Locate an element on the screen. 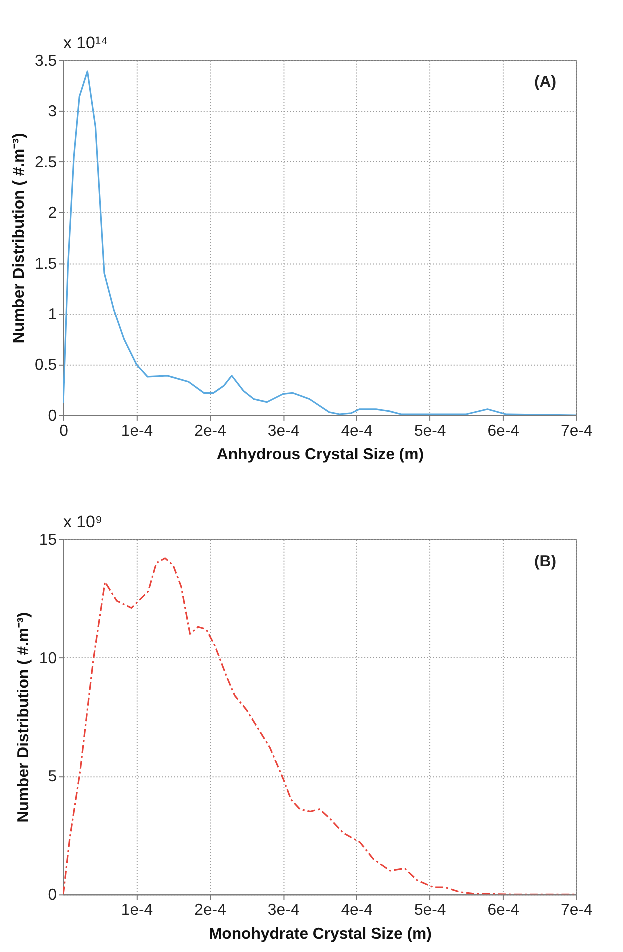 The width and height of the screenshot is (623, 952). y-tick-label: 2 is located at coordinates (53, 213).